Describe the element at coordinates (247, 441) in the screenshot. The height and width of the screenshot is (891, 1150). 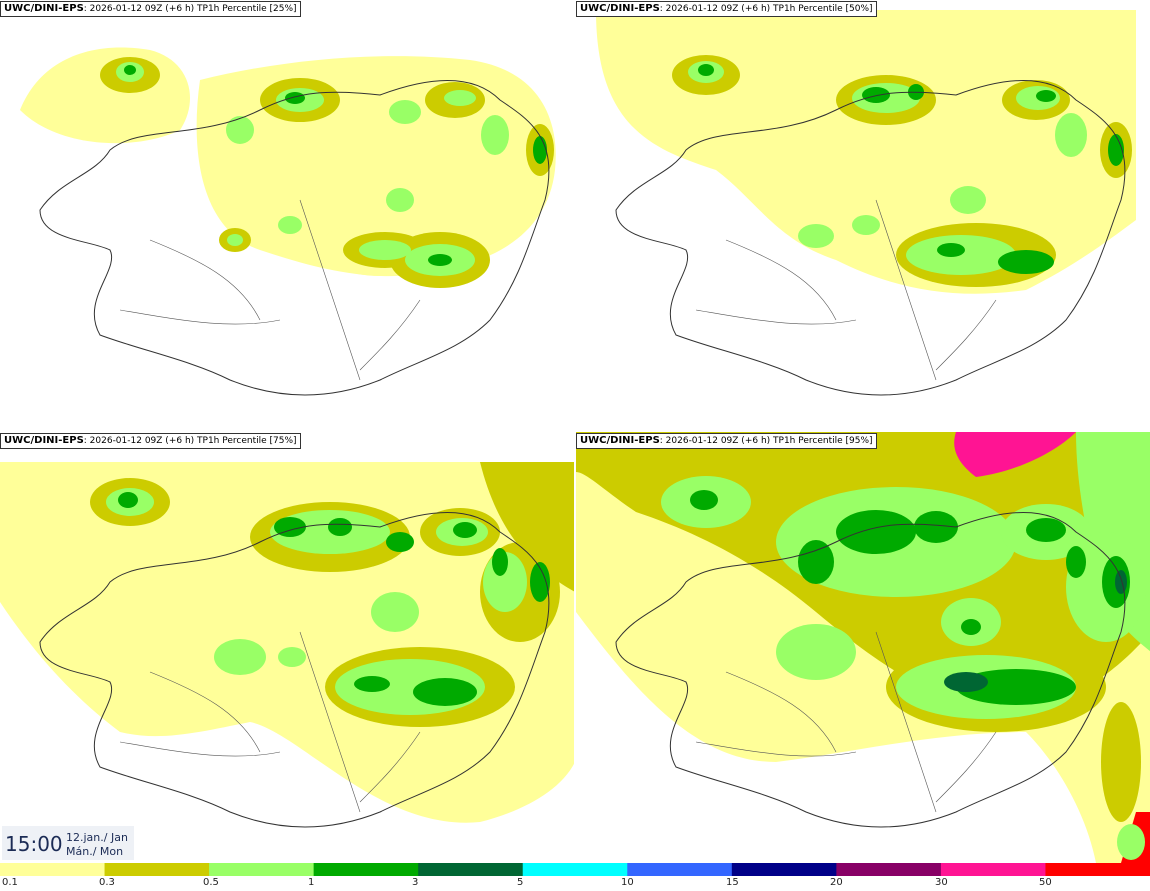
I see `product-name: TP1h Percentile [75%]` at that location.